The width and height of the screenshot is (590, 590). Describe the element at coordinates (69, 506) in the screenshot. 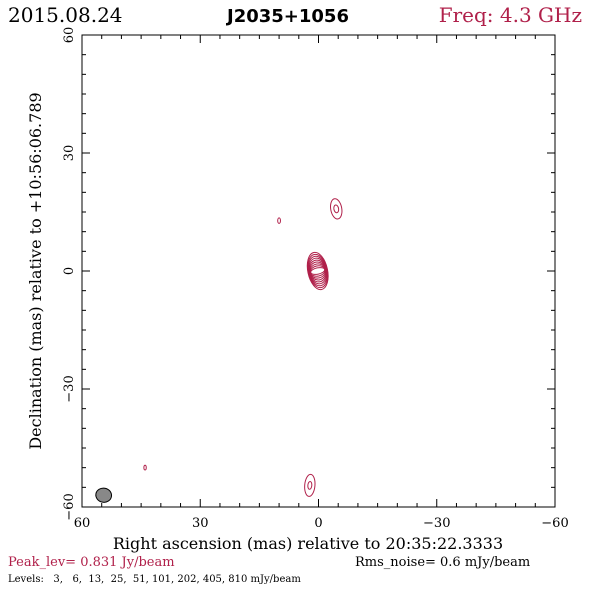

I see `y-tick-label: −60` at that location.